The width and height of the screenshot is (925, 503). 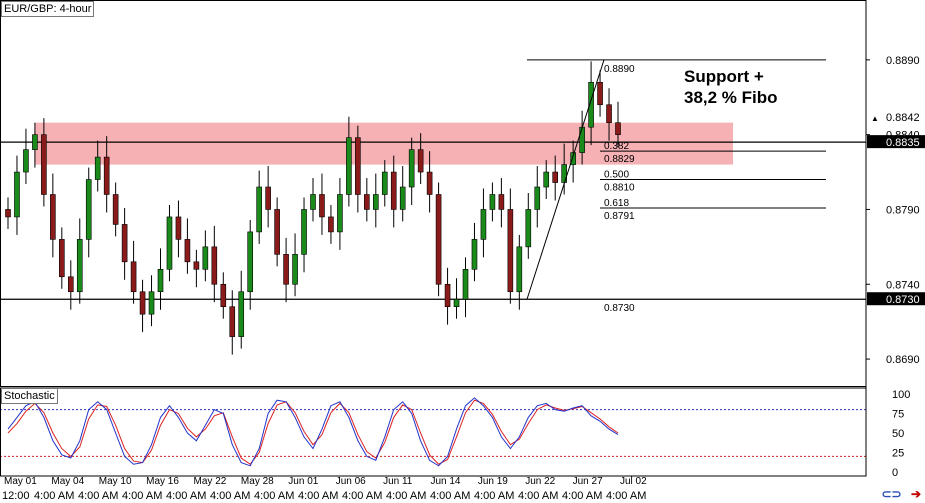 What do you see at coordinates (619, 69) in the screenshot?
I see `fib-price-label: 0.8890` at bounding box center [619, 69].